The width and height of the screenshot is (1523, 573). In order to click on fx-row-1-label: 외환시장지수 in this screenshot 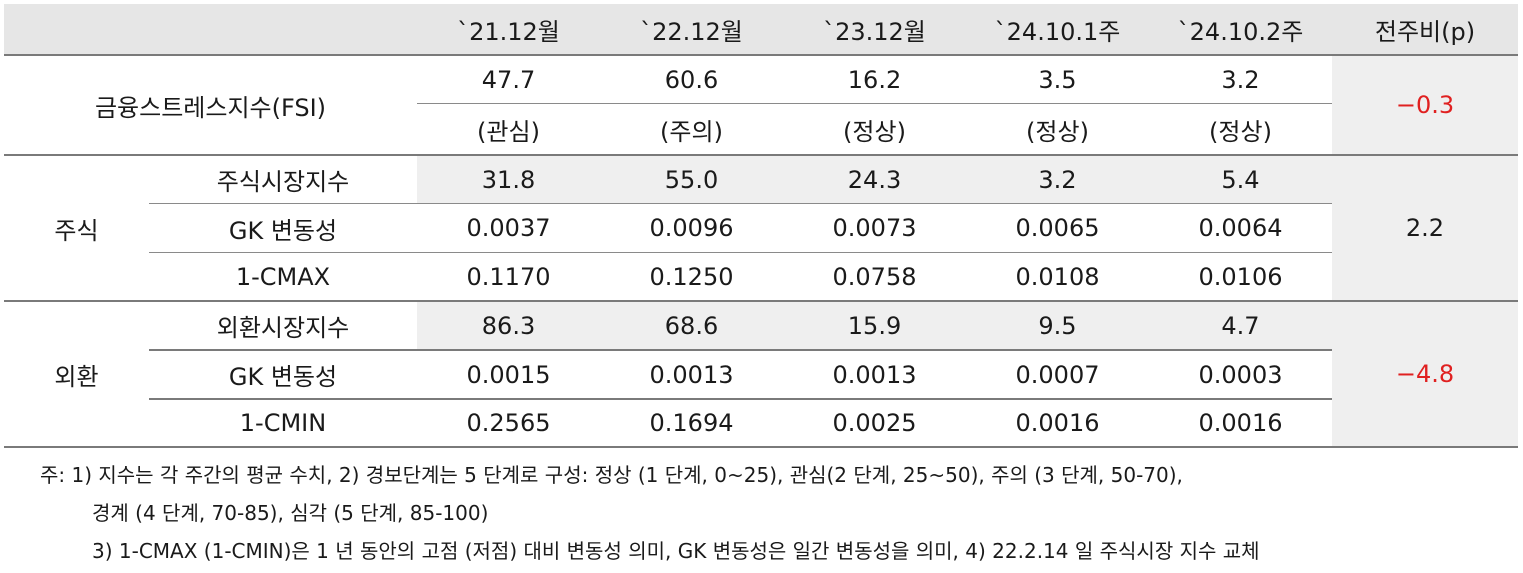, I will do `click(283, 328)`.